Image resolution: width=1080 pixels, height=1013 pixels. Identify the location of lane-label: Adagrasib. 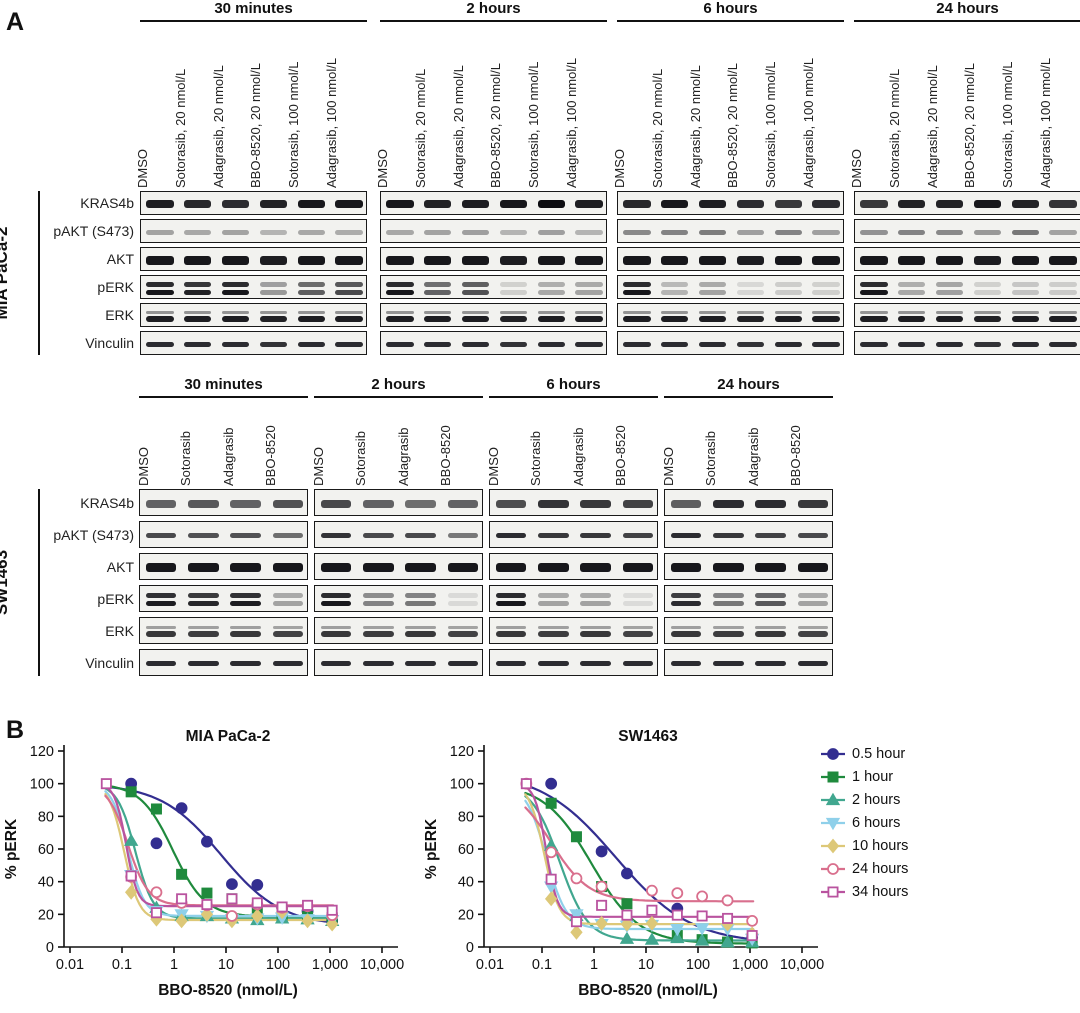
(578, 456).